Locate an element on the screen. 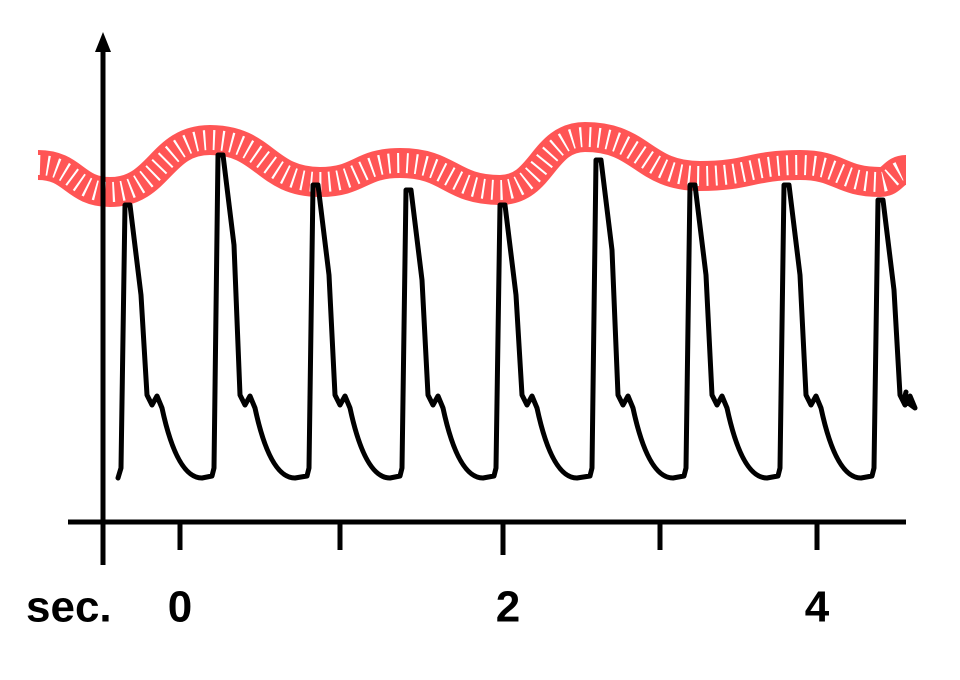 The image size is (960, 680). band-stroke is located at coordinates (472, 164).